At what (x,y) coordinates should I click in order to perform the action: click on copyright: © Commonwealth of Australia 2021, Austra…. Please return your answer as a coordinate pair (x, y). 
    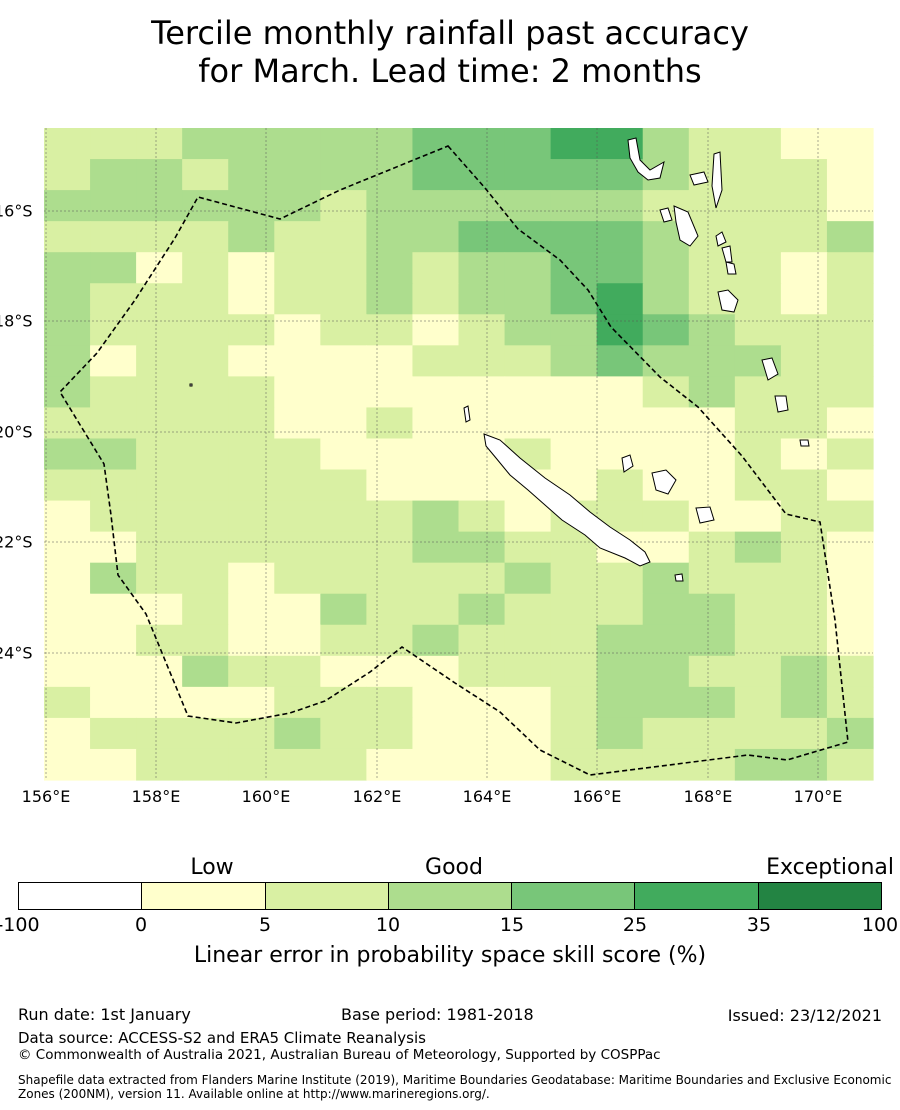
    Looking at the image, I should click on (339, 1055).